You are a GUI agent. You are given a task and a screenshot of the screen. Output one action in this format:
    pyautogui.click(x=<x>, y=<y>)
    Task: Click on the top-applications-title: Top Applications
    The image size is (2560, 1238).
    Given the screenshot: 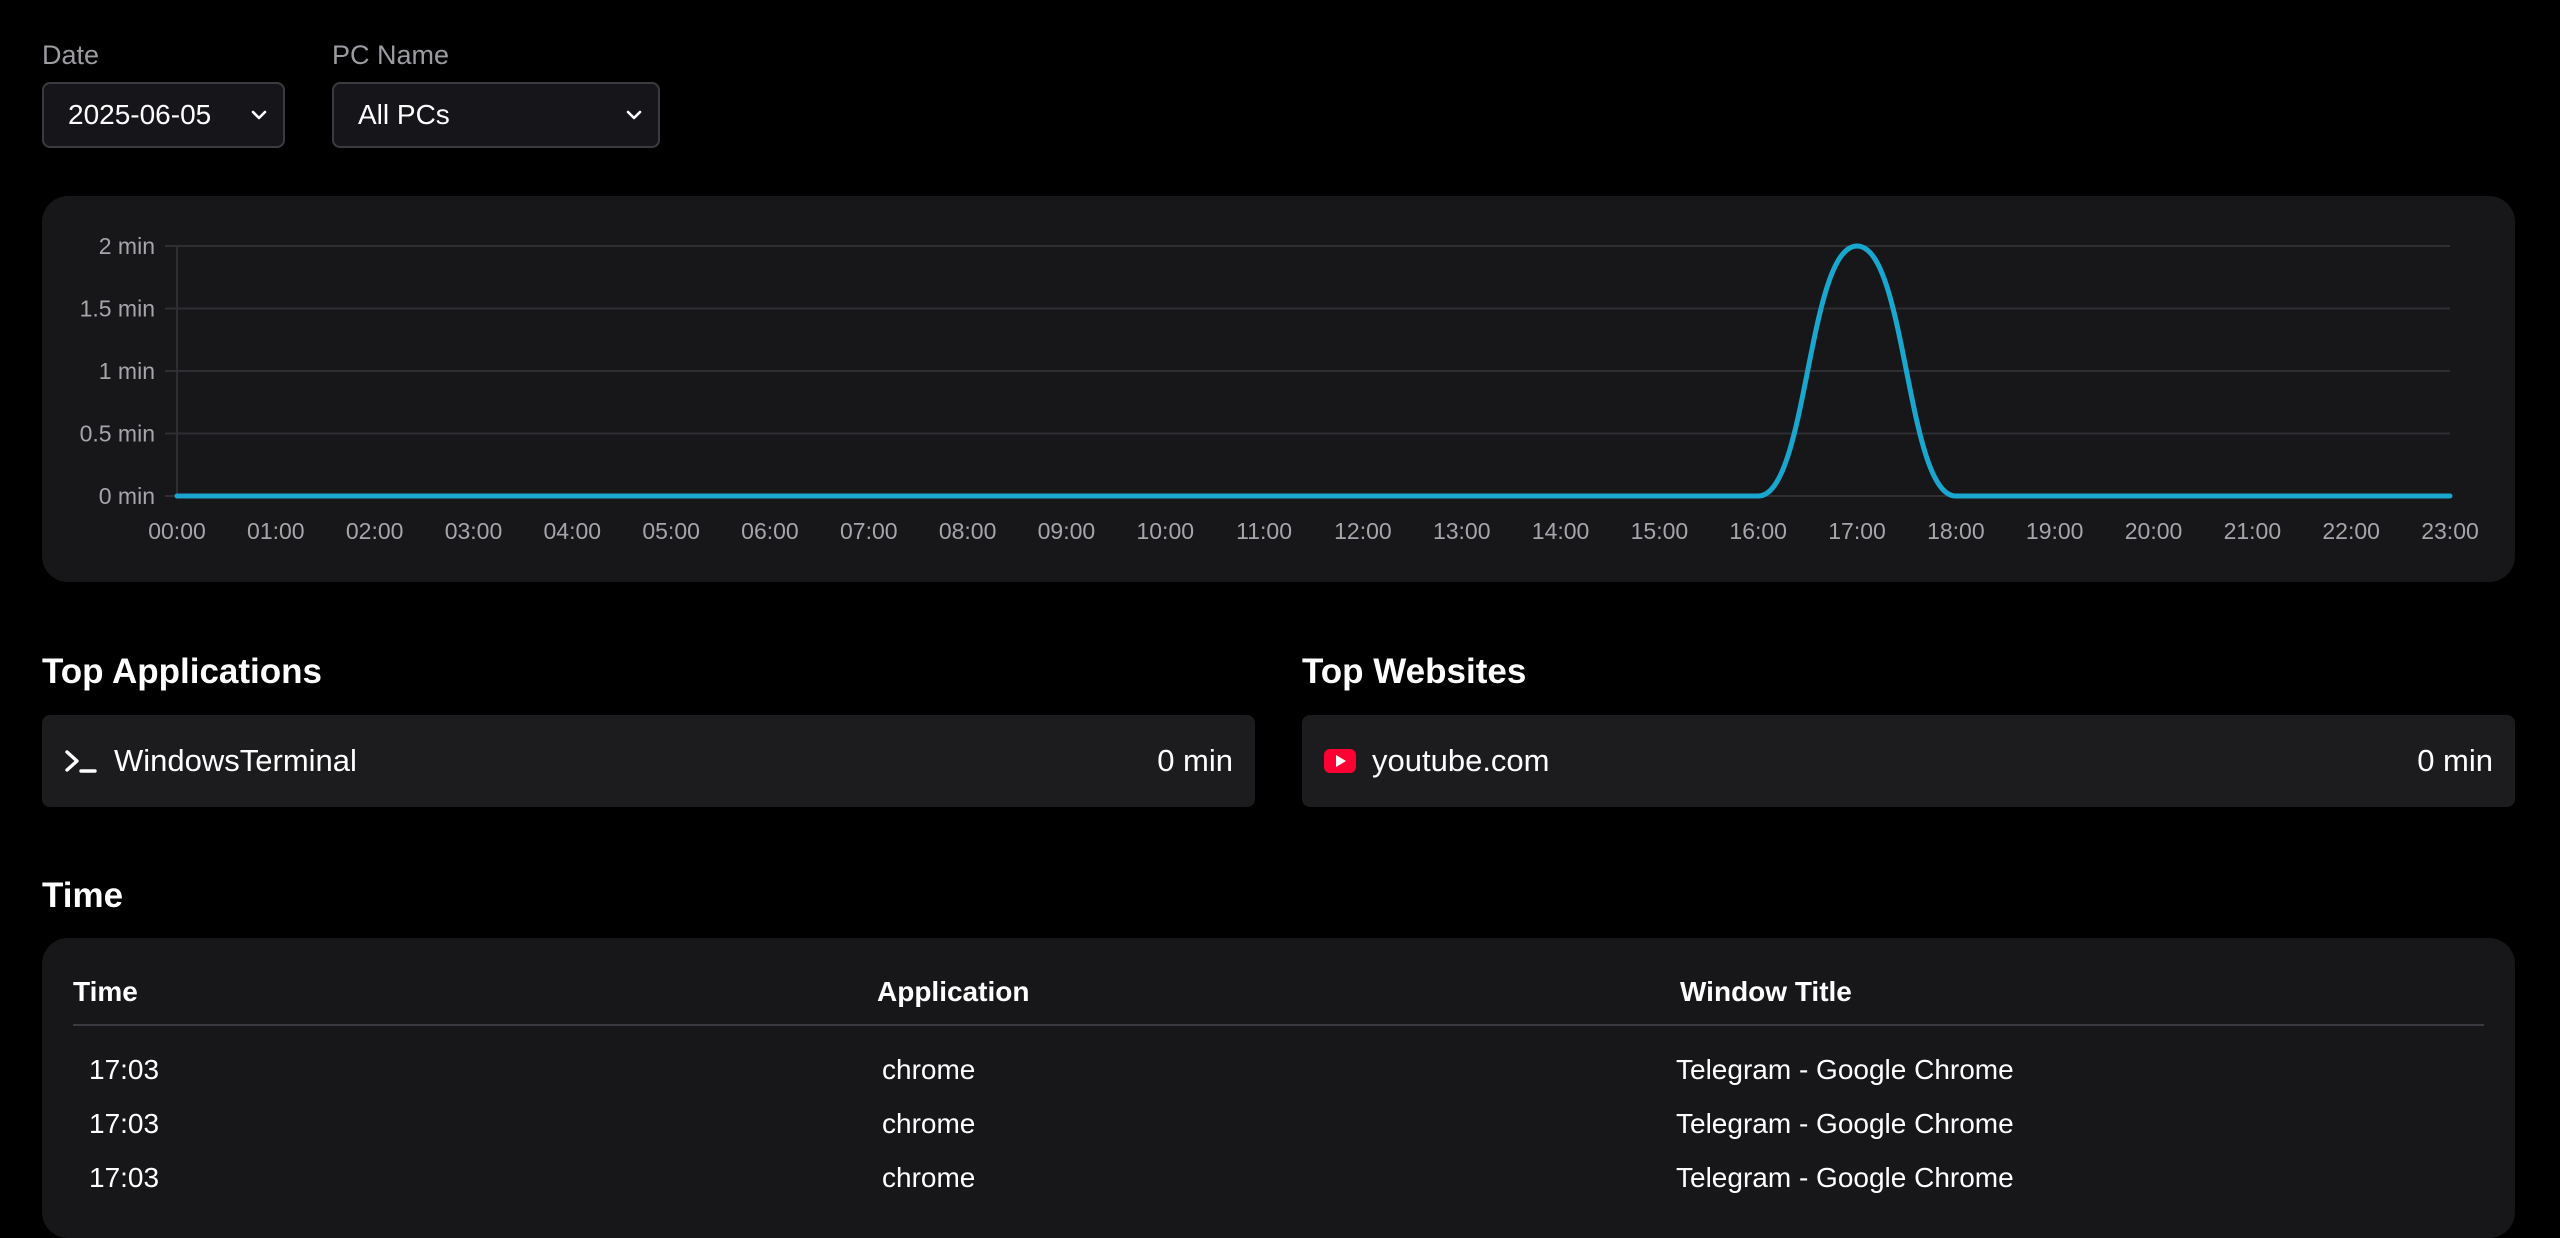 What is the action you would take?
    pyautogui.click(x=182, y=671)
    